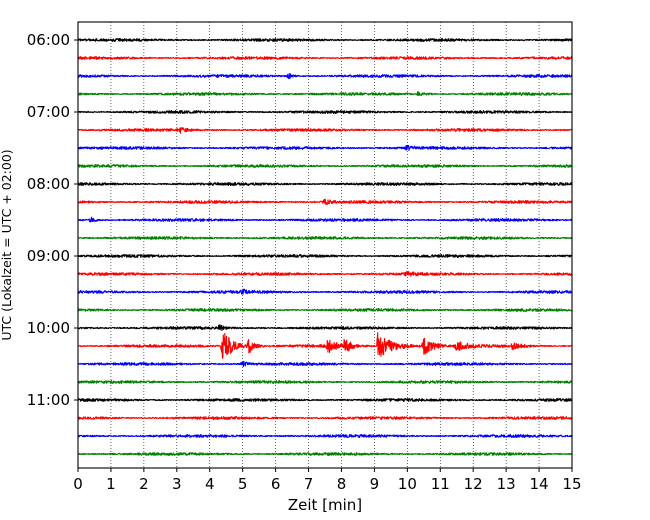 This screenshot has height=520, width=650. Describe the element at coordinates (440, 484) in the screenshot. I see `x-tick-label: 11` at that location.